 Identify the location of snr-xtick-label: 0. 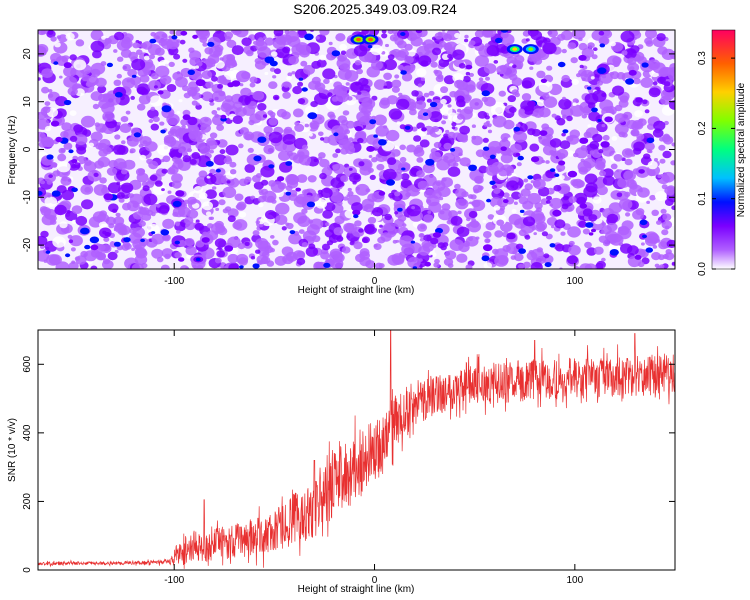
(375, 580).